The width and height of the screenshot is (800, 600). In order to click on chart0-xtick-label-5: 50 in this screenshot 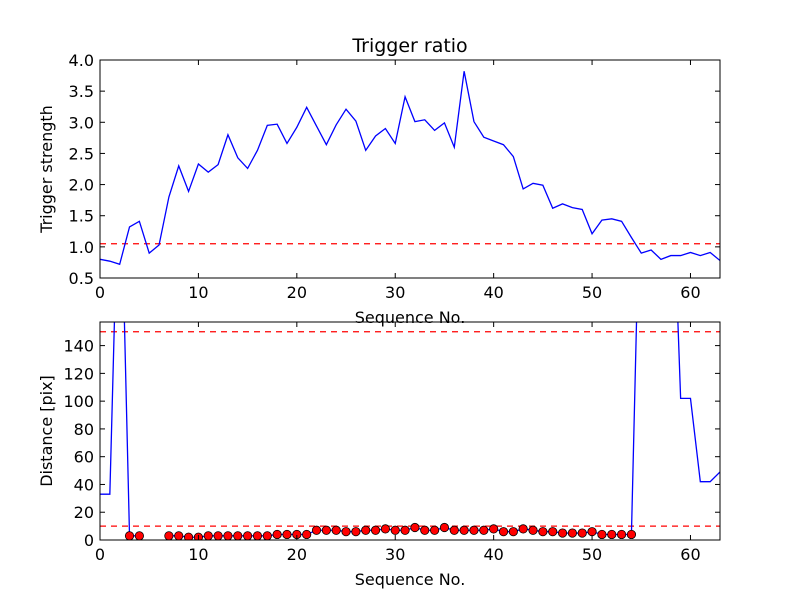, I will do `click(592, 292)`.